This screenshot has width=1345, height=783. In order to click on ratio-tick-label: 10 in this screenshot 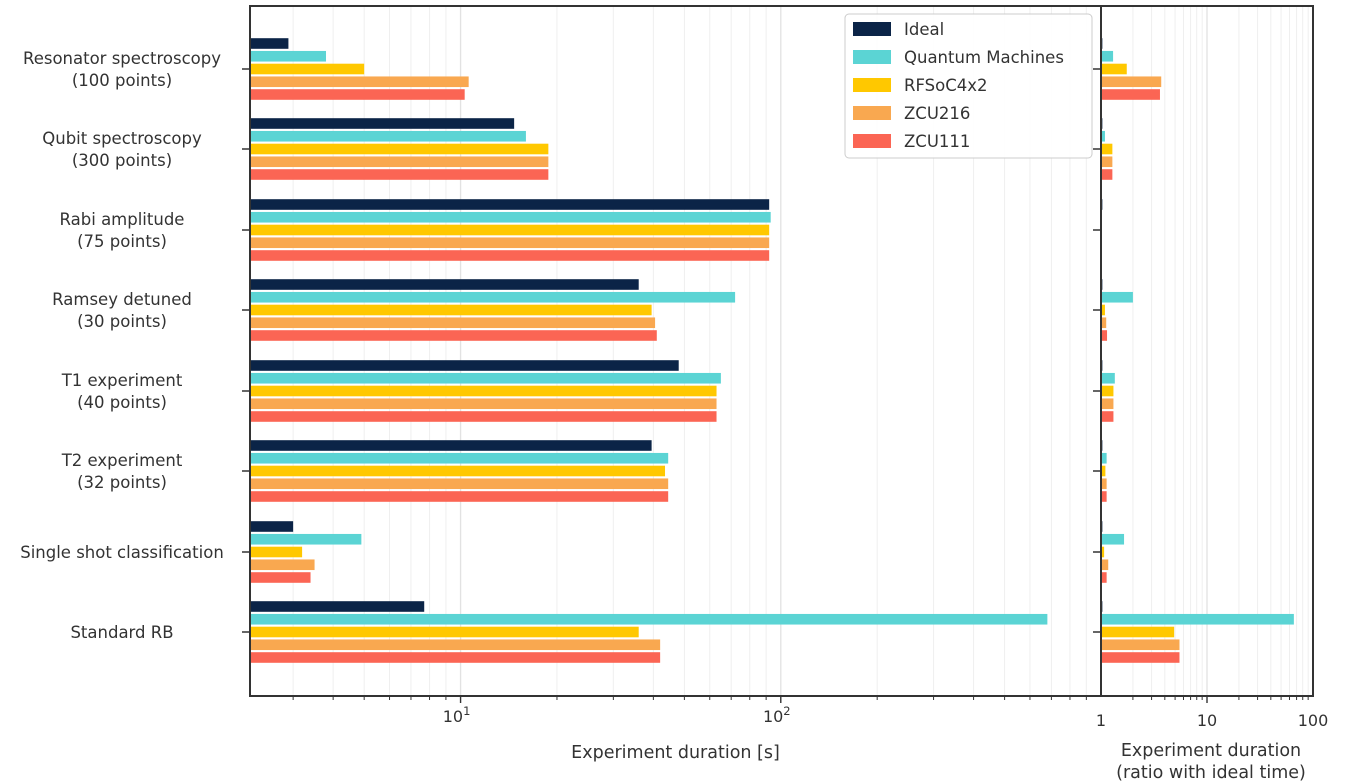, I will do `click(1207, 720)`.